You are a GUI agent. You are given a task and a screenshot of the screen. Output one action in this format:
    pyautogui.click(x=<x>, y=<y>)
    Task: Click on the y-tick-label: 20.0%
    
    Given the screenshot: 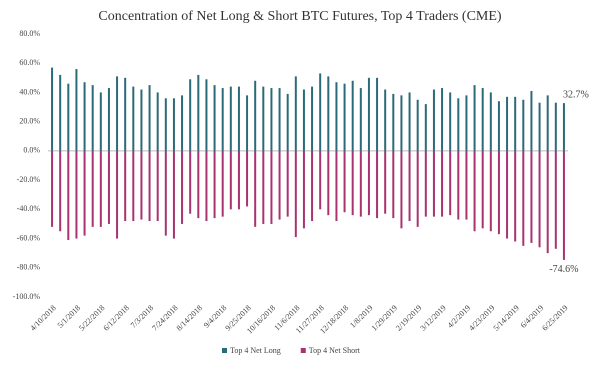 What is the action you would take?
    pyautogui.click(x=29, y=120)
    